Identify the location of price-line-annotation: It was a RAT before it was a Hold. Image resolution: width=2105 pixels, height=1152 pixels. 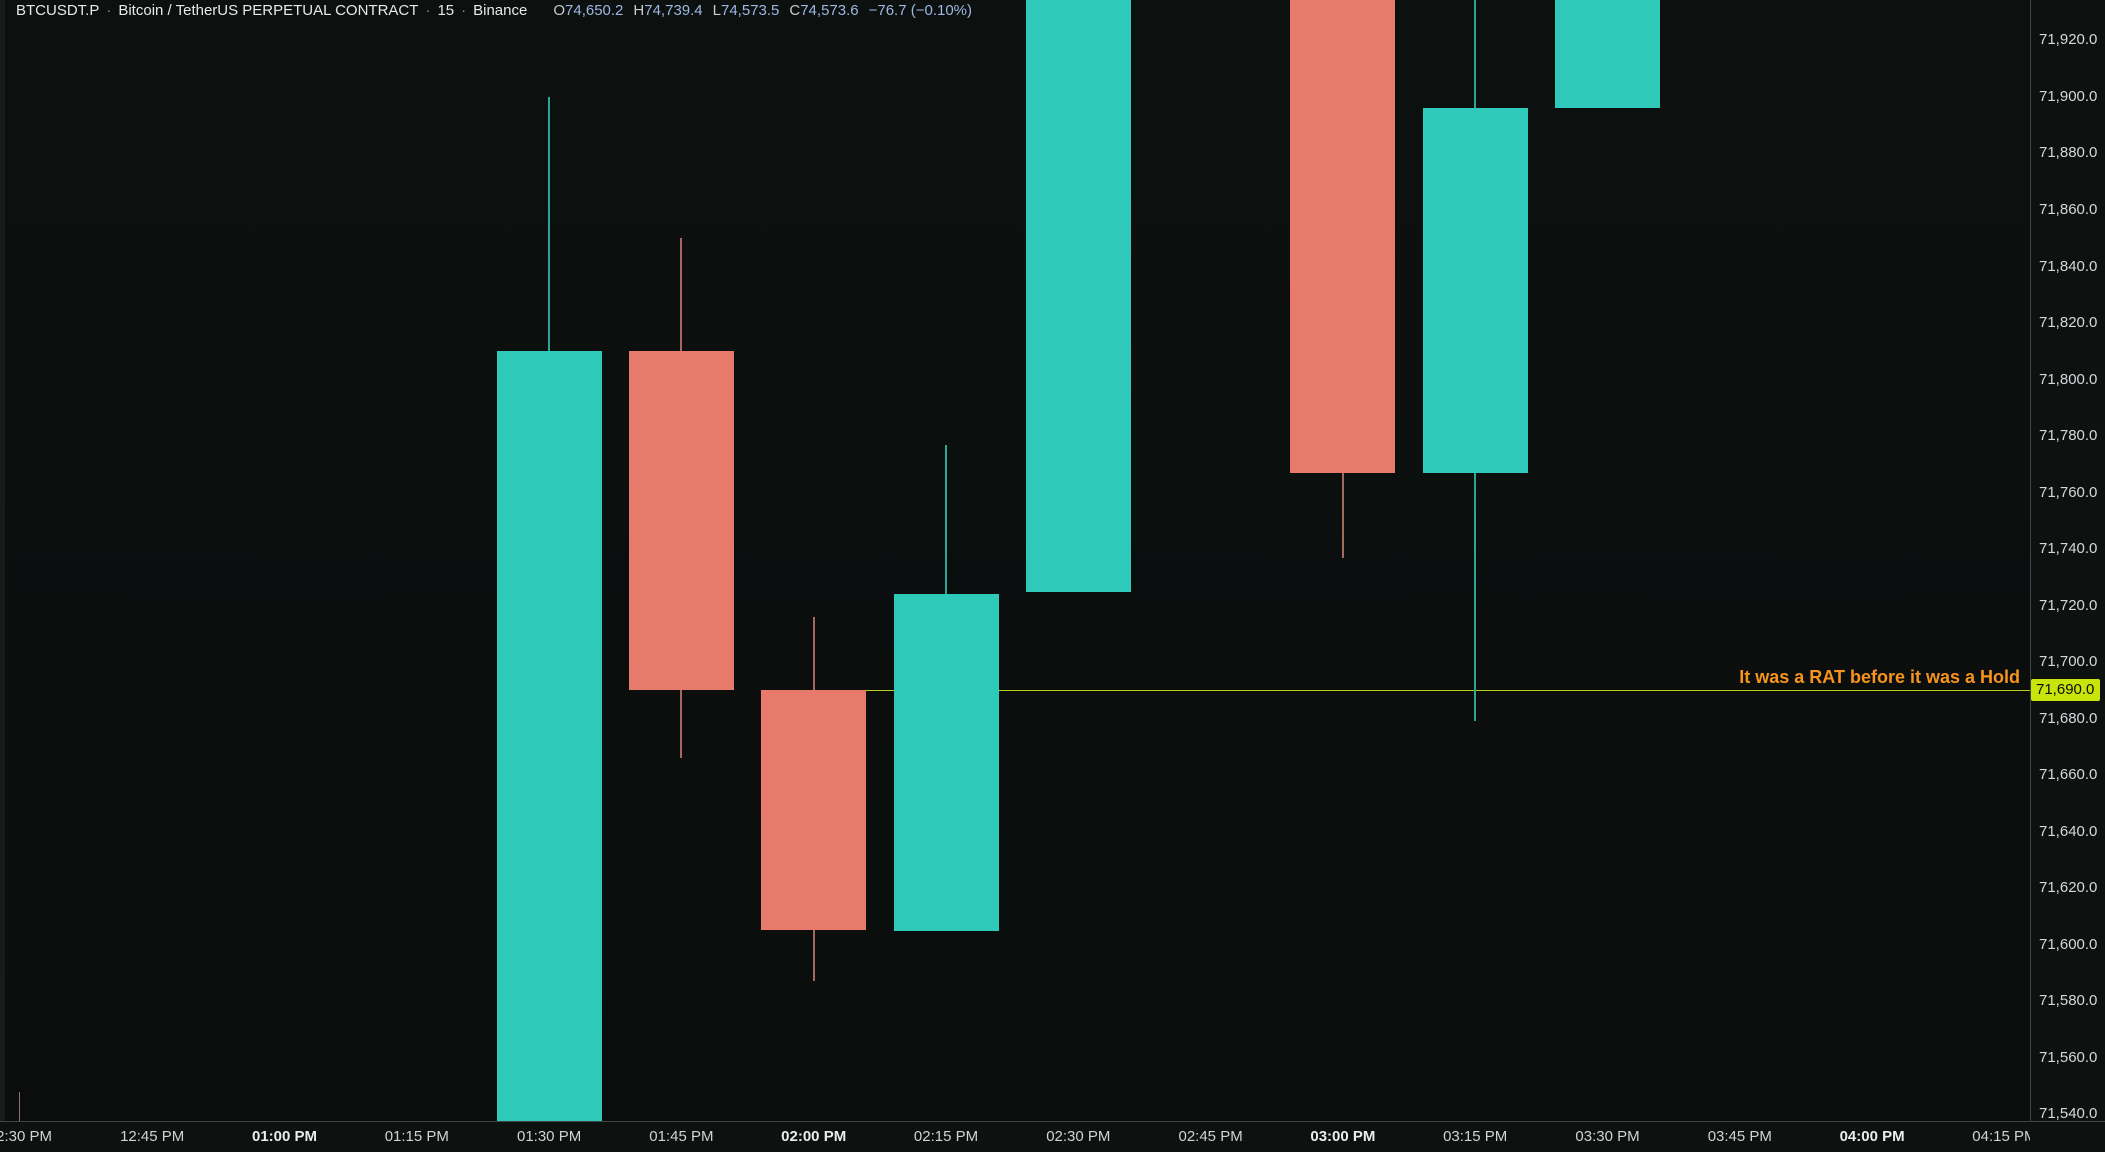
(1879, 677).